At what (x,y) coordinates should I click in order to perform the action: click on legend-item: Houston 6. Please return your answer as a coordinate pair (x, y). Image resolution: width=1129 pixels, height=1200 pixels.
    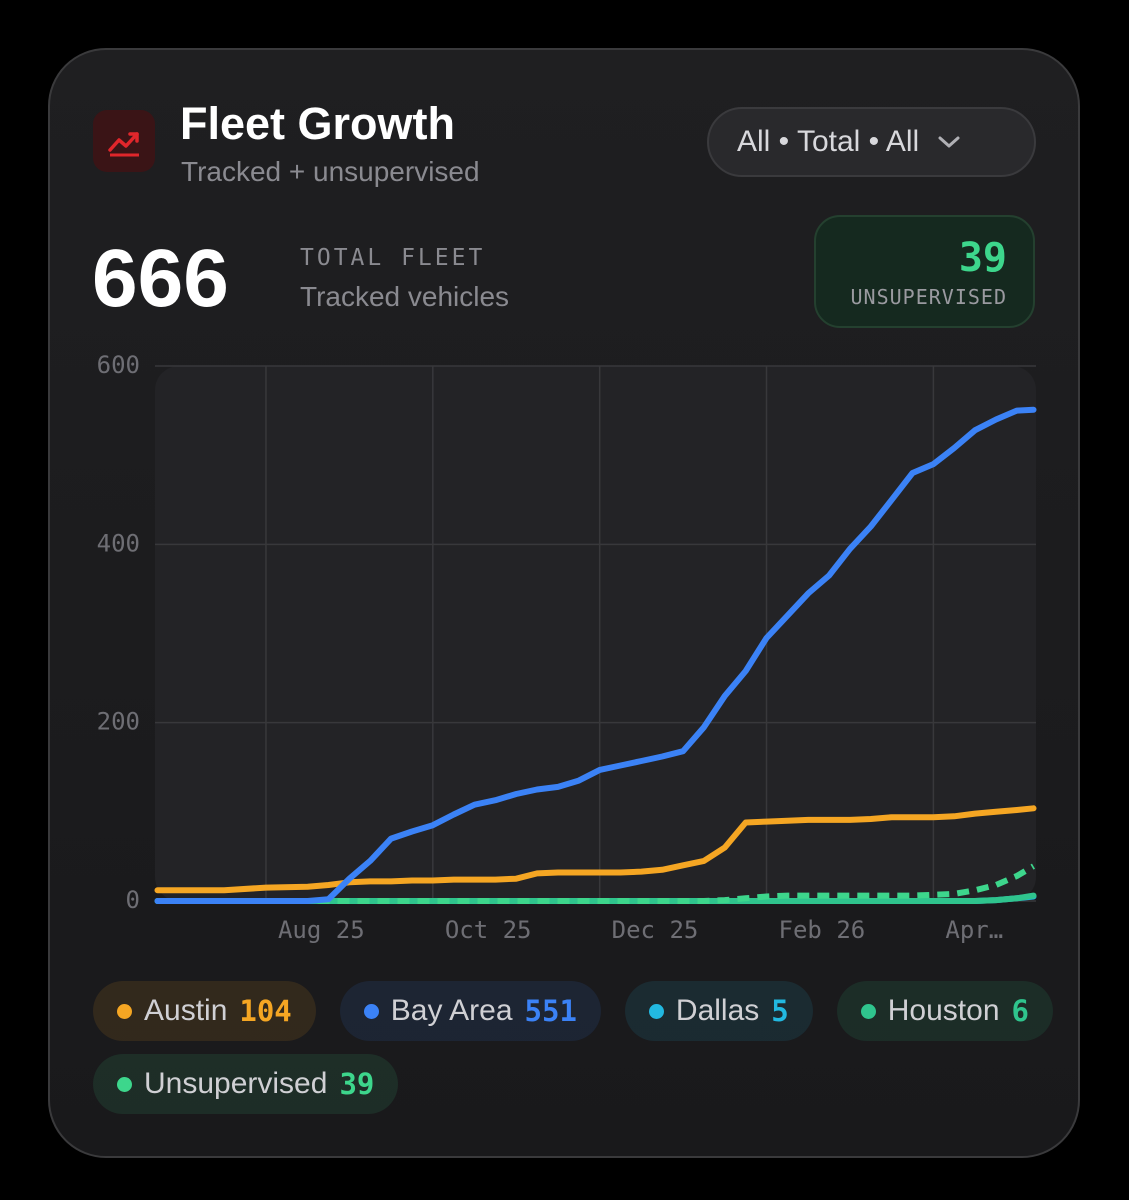
    Looking at the image, I should click on (944, 1011).